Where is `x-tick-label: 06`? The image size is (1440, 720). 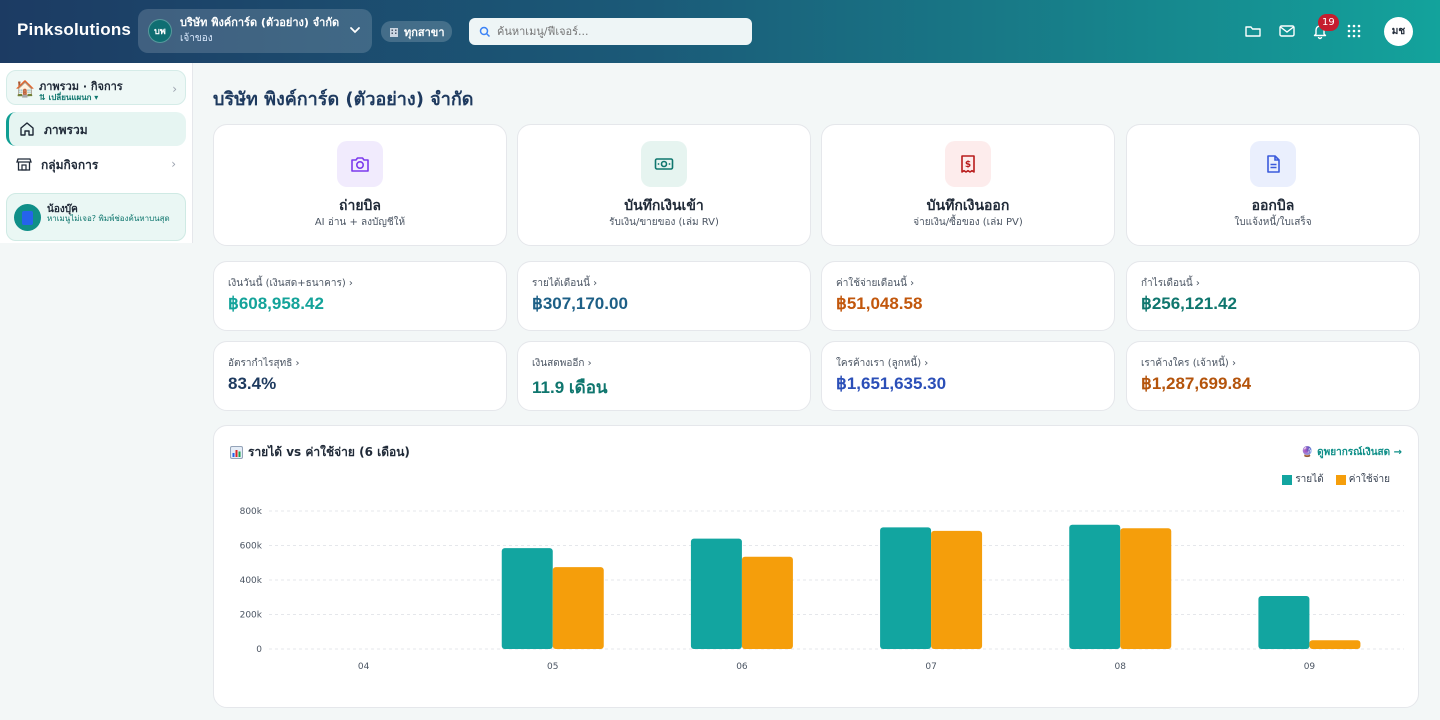
x-tick-label: 06 is located at coordinates (742, 667).